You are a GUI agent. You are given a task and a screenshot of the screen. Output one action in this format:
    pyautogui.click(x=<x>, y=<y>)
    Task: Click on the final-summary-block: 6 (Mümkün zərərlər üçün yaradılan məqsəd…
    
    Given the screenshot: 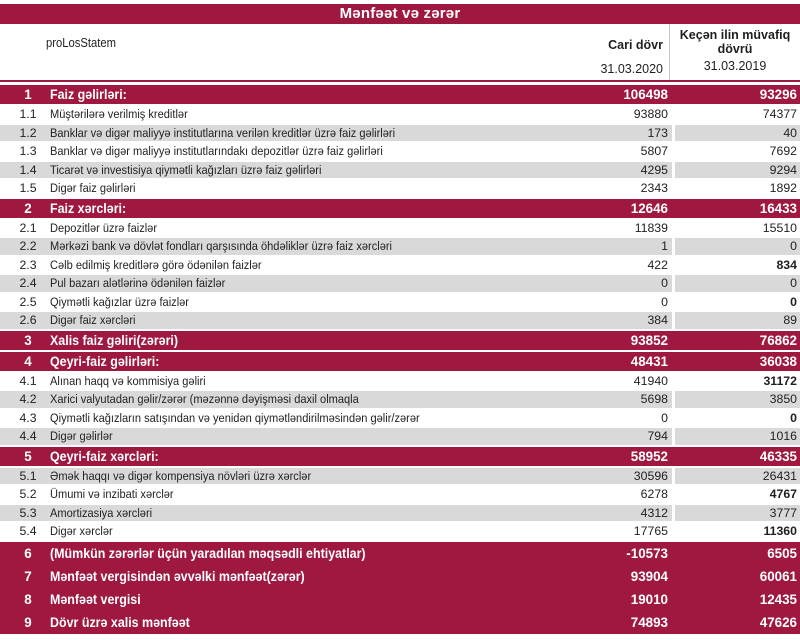 What is the action you would take?
    pyautogui.click(x=400, y=587)
    